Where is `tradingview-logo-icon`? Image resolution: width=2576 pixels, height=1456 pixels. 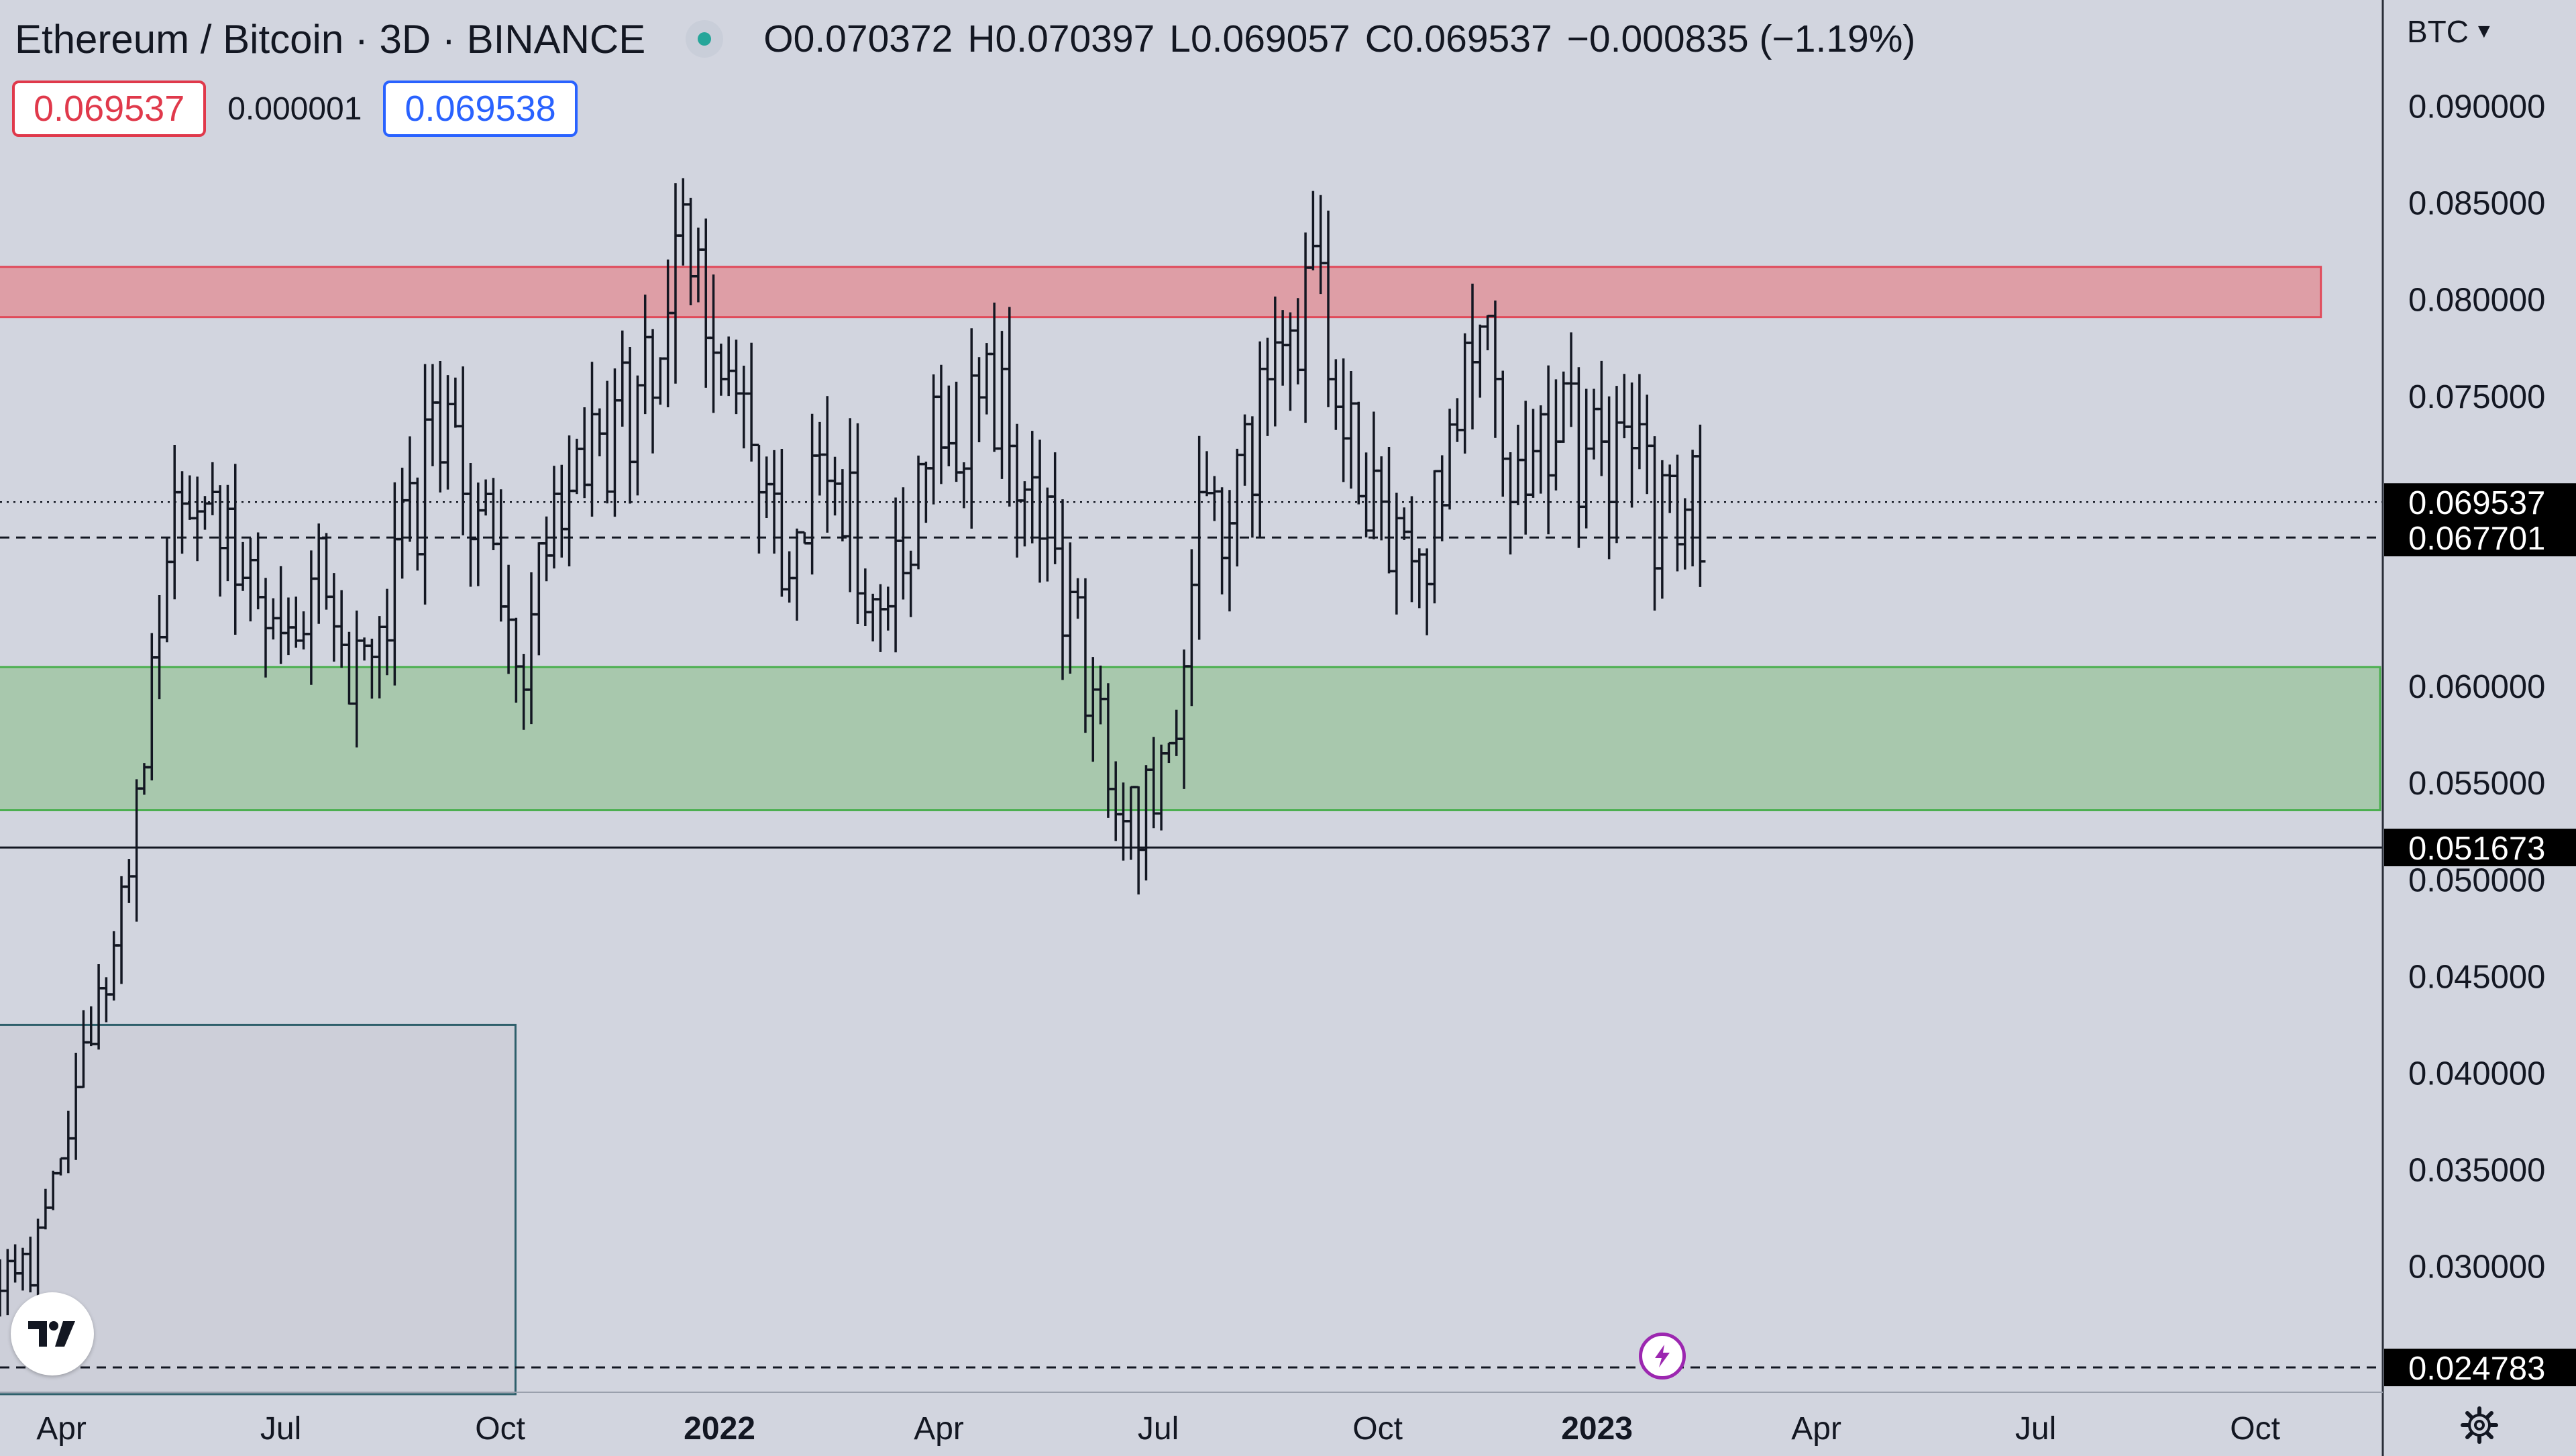 tradingview-logo-icon is located at coordinates (52, 1334).